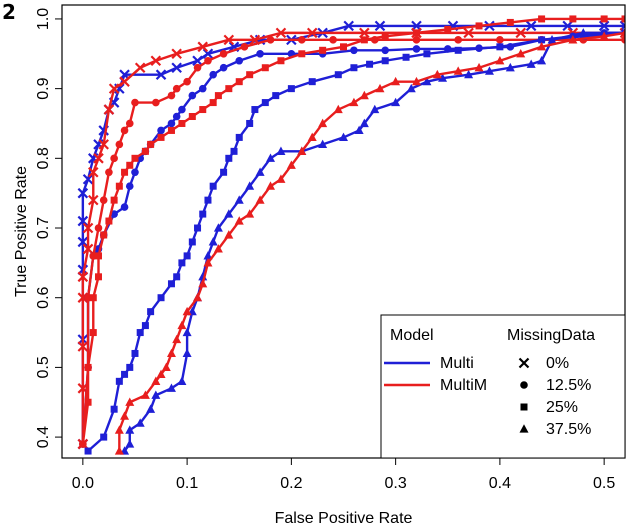 The width and height of the screenshot is (630, 527). What do you see at coordinates (291, 483) in the screenshot?
I see `x-tick-label-2: 0.2` at bounding box center [291, 483].